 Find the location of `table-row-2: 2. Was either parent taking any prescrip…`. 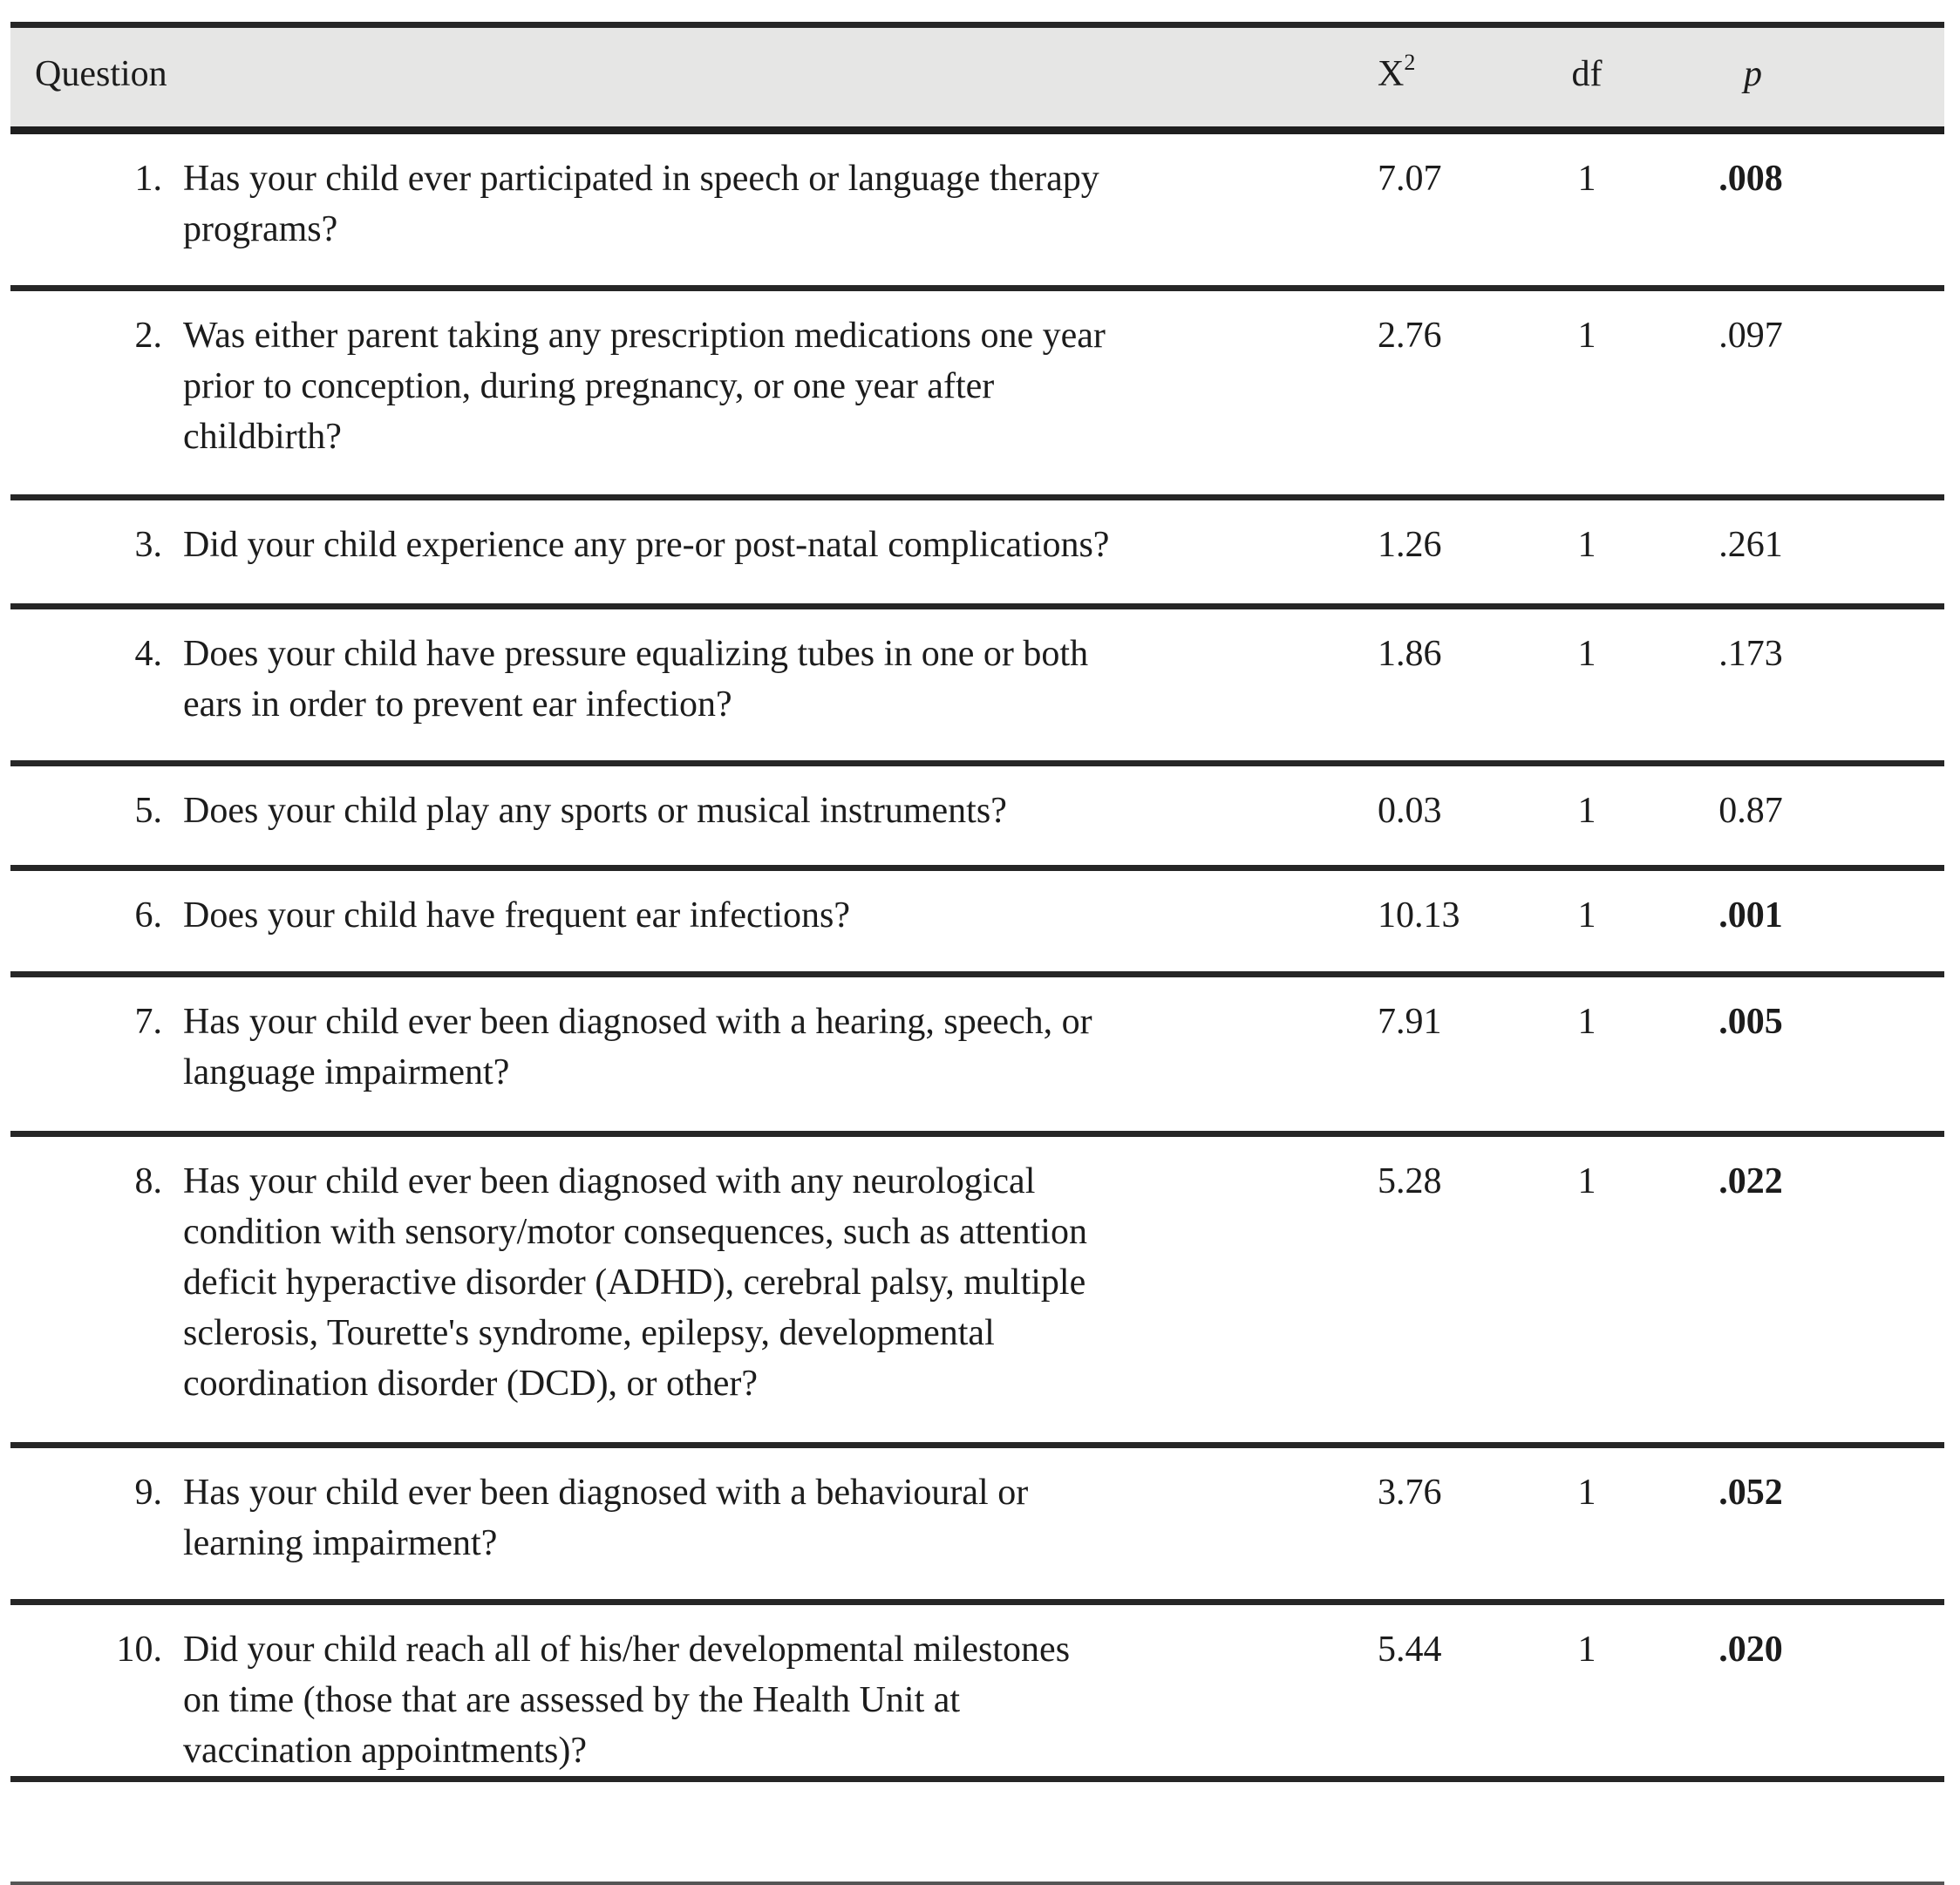

table-row-2: 2. Was either parent taking any prescrip… is located at coordinates (977, 395).